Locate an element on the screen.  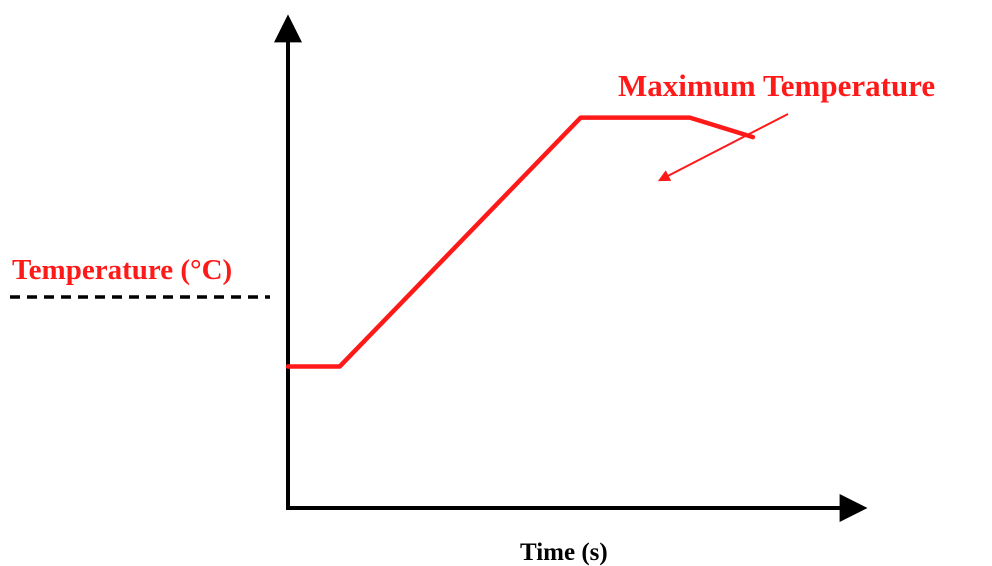
maximum-temperature-arrow is located at coordinates (723, 147).